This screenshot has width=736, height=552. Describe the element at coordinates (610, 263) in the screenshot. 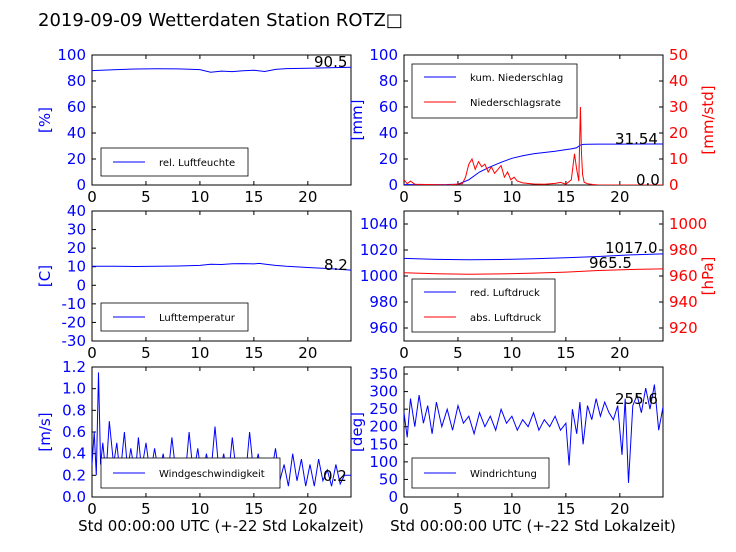

I see `last-value-label: 965.5` at that location.